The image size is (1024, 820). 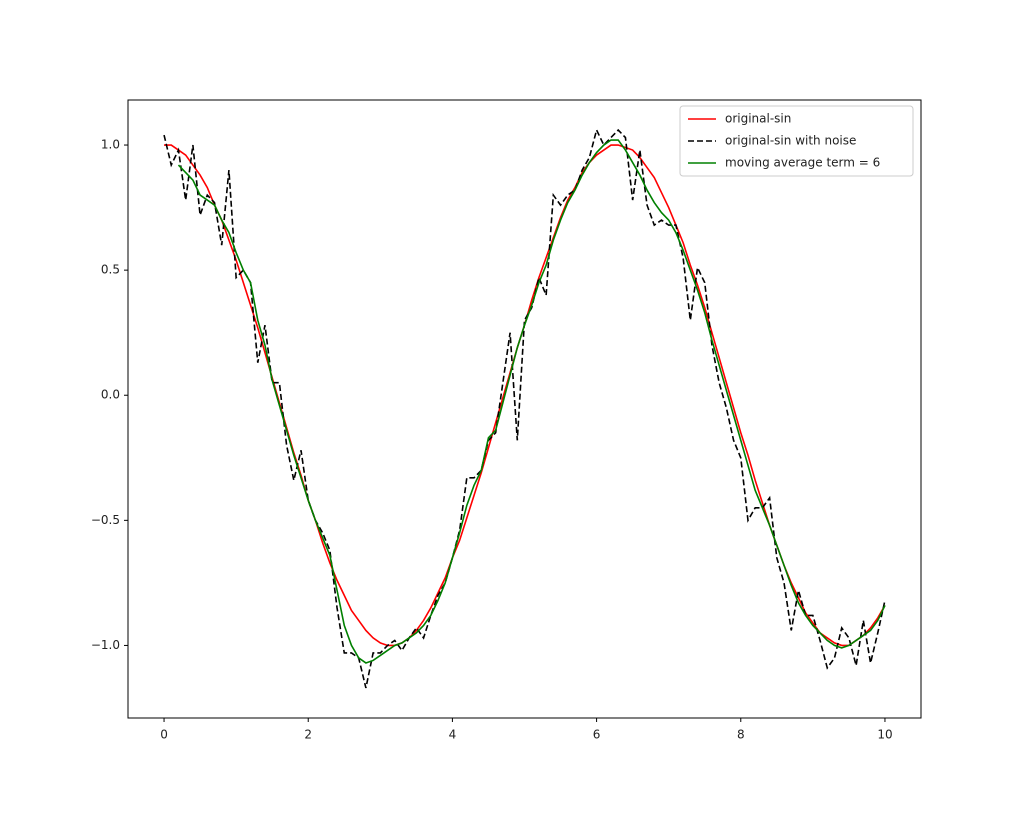 I want to click on y-tick-label: 0.0, so click(x=110, y=395).